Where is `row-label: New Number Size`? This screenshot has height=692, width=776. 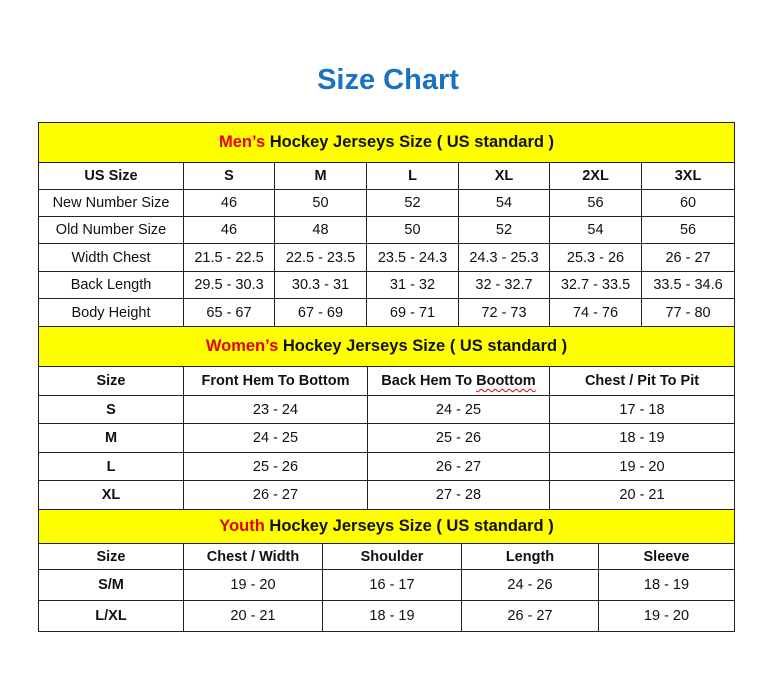
row-label: New Number Size is located at coordinates (111, 203).